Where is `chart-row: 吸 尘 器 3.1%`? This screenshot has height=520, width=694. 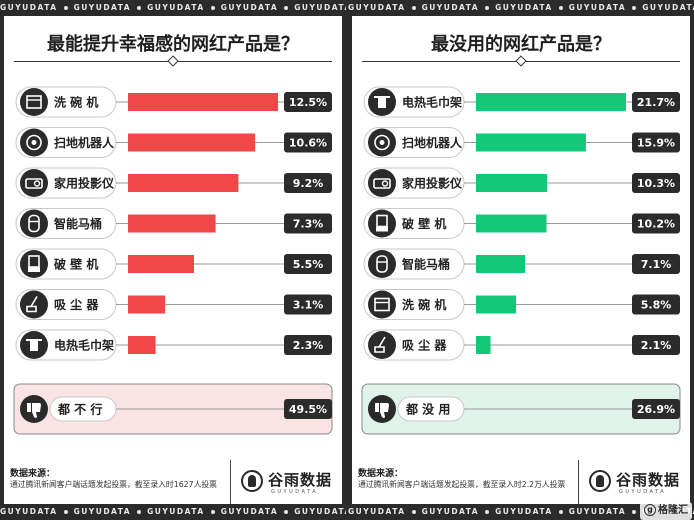 chart-row: 吸 尘 器 3.1% is located at coordinates (173, 304).